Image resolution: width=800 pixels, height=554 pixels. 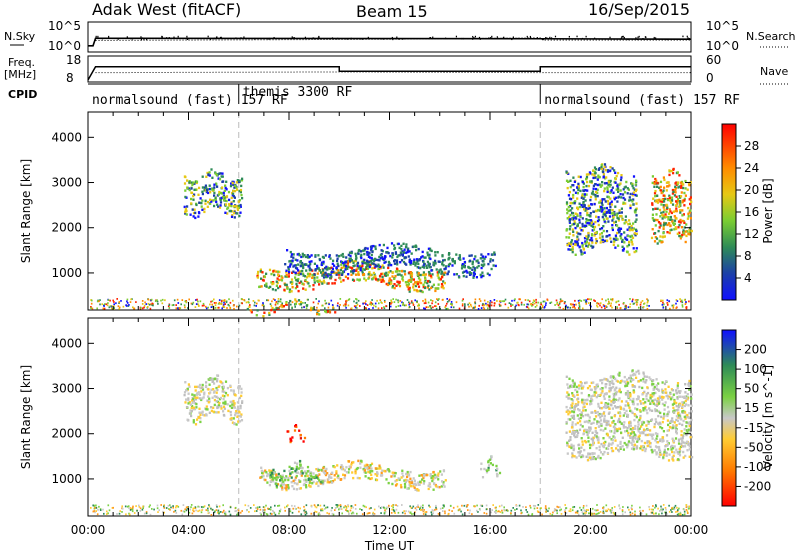 What do you see at coordinates (393, 72) in the screenshot?
I see `nave-series-line` at bounding box center [393, 72].